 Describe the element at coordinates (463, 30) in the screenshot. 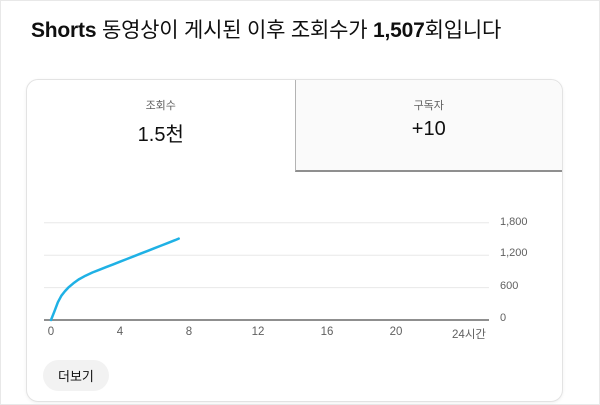

I see `title-suffix: 회입니다` at that location.